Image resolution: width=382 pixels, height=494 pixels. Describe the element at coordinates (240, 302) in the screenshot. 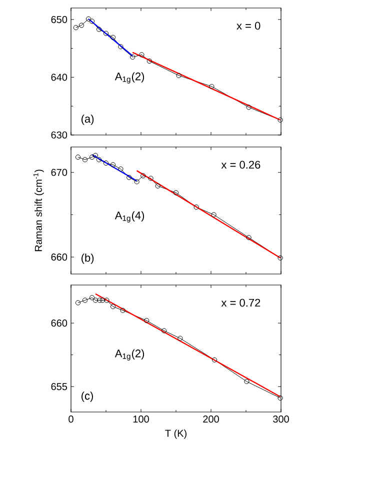

I see `annotation: x = 0.72` at that location.